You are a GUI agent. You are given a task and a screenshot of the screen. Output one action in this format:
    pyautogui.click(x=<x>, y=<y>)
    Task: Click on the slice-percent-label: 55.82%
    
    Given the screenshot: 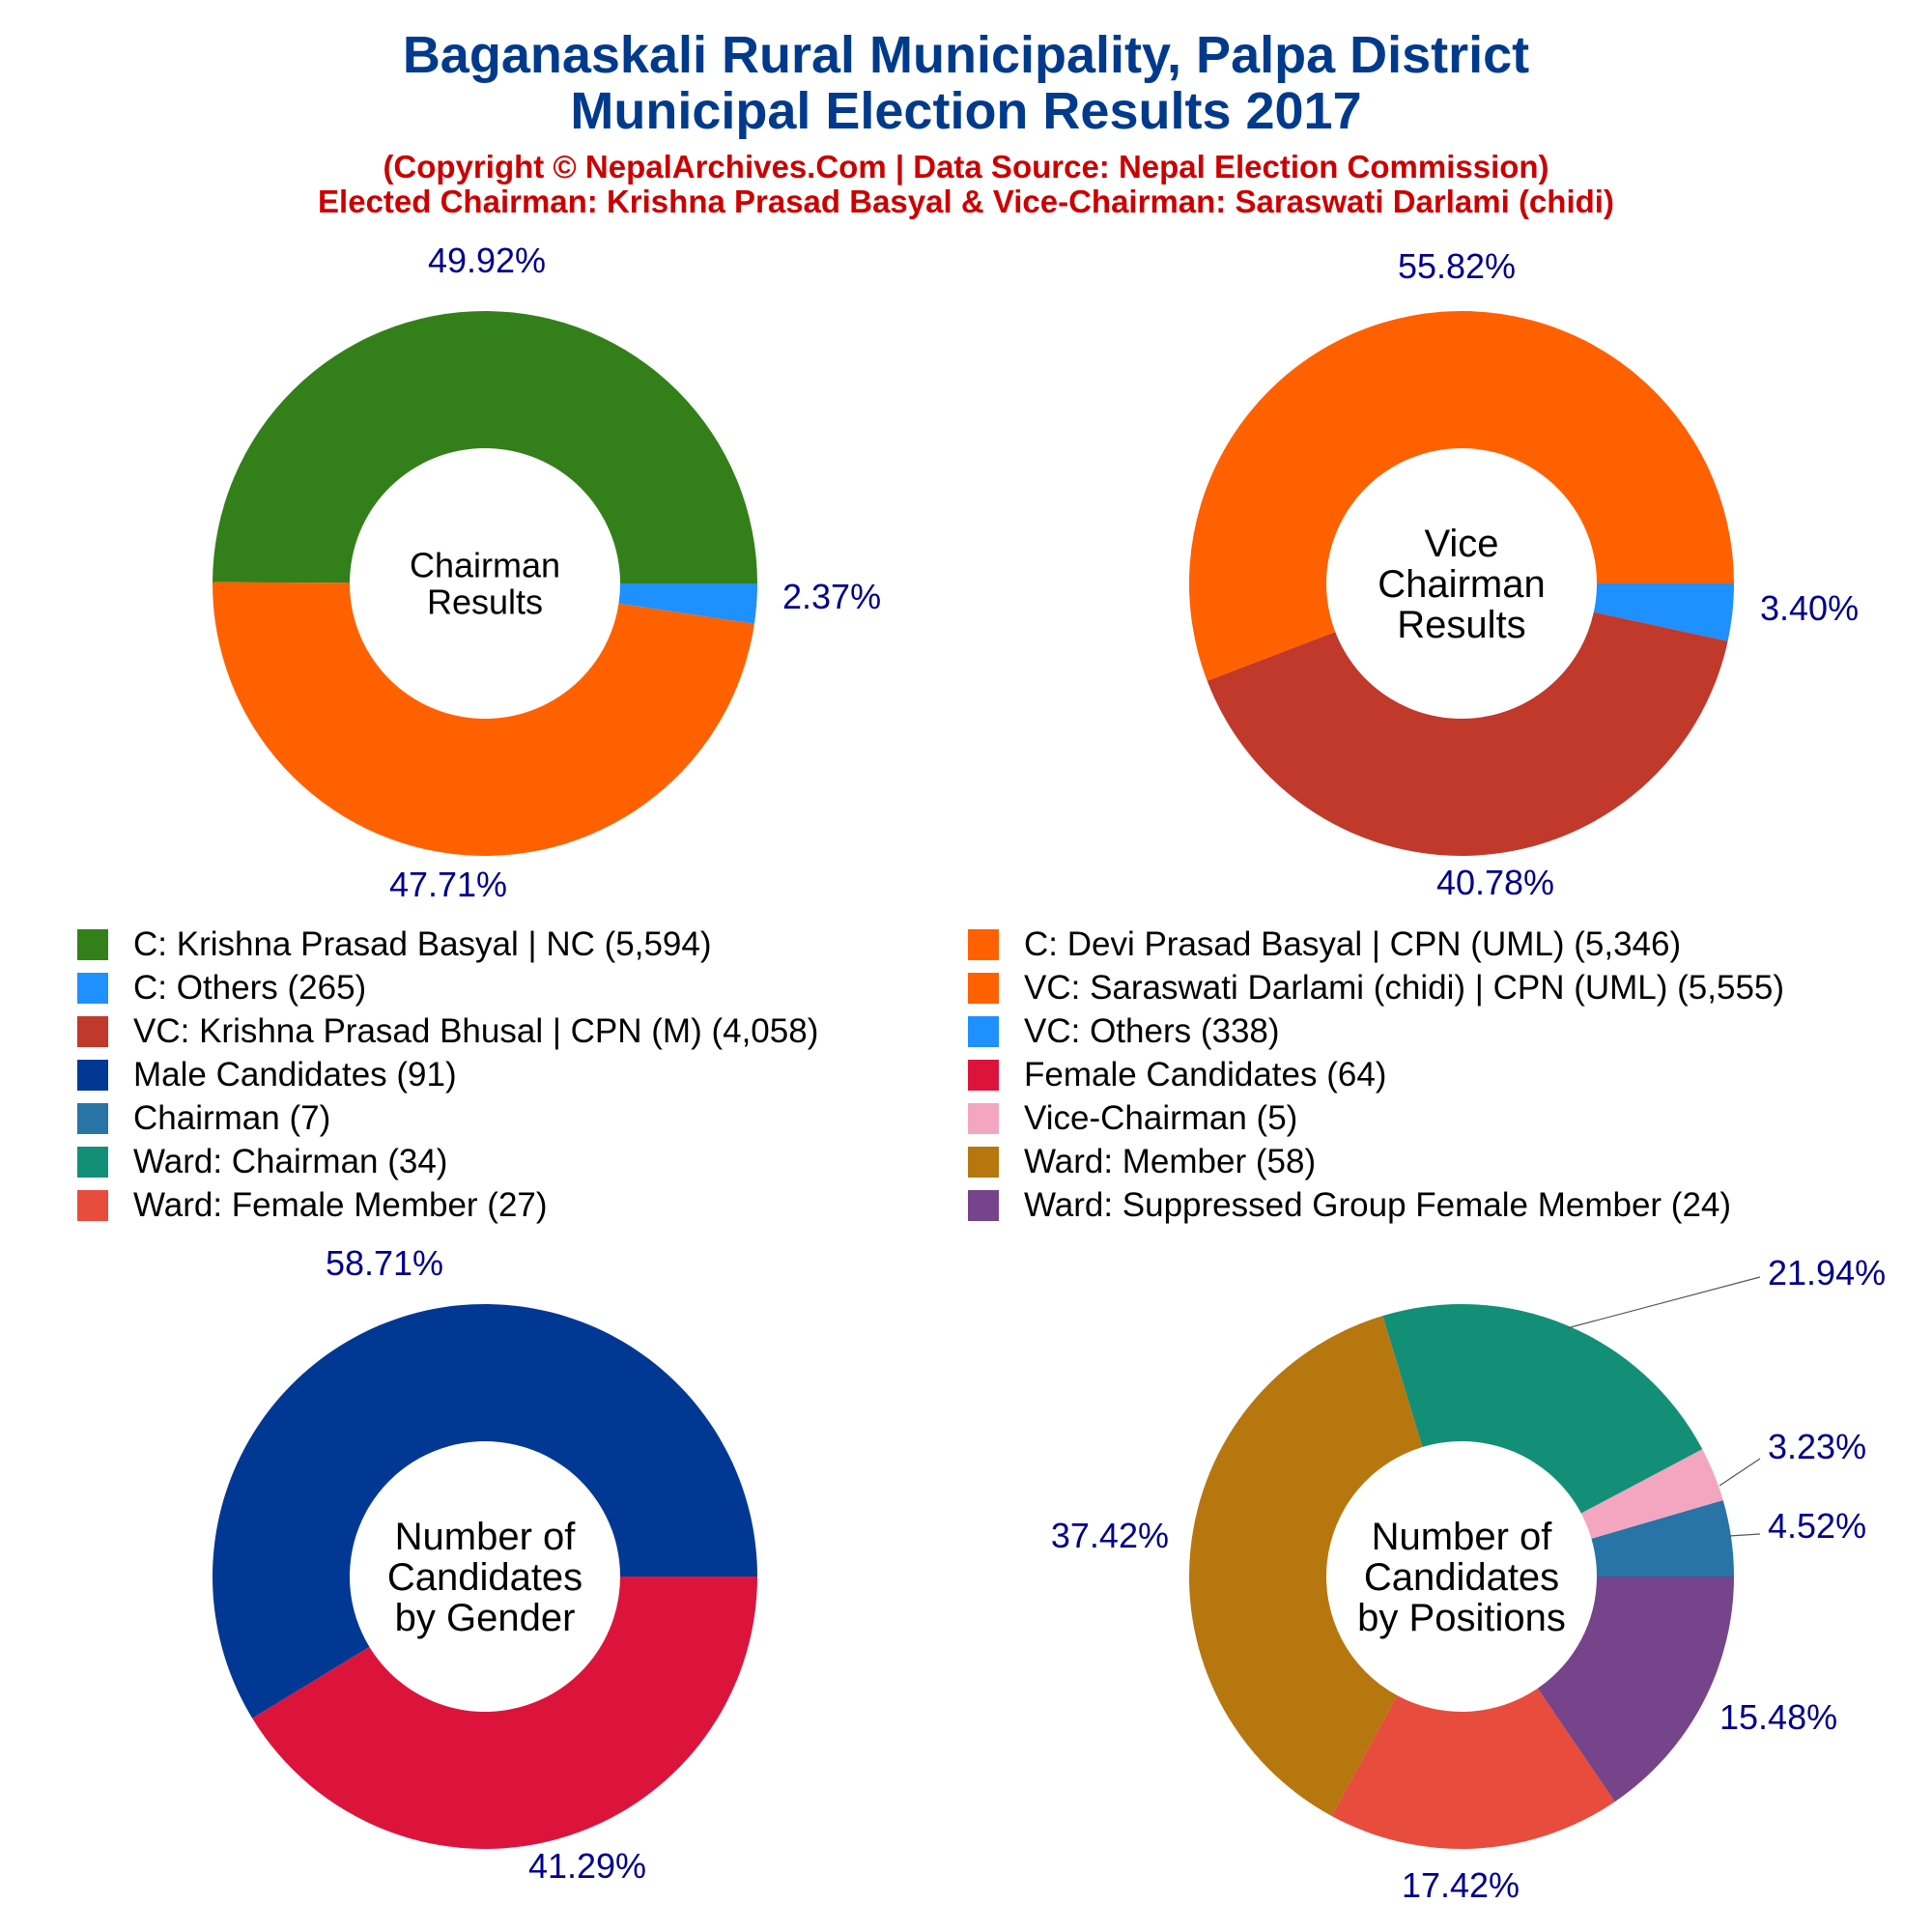 What is the action you would take?
    pyautogui.click(x=1457, y=266)
    